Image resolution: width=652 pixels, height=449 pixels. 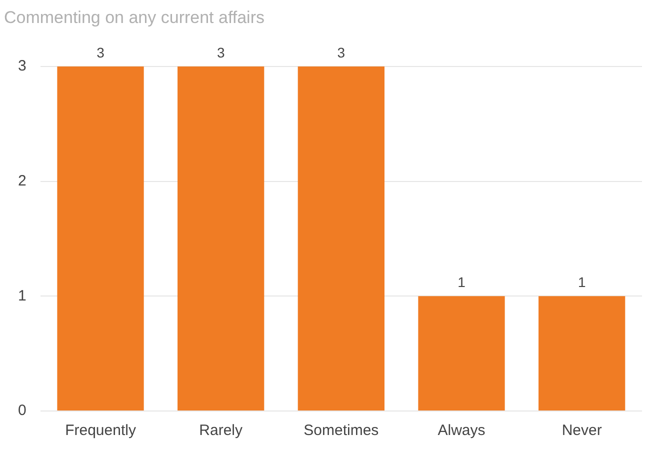 What do you see at coordinates (22, 295) in the screenshot?
I see `y-tick-label: 1` at bounding box center [22, 295].